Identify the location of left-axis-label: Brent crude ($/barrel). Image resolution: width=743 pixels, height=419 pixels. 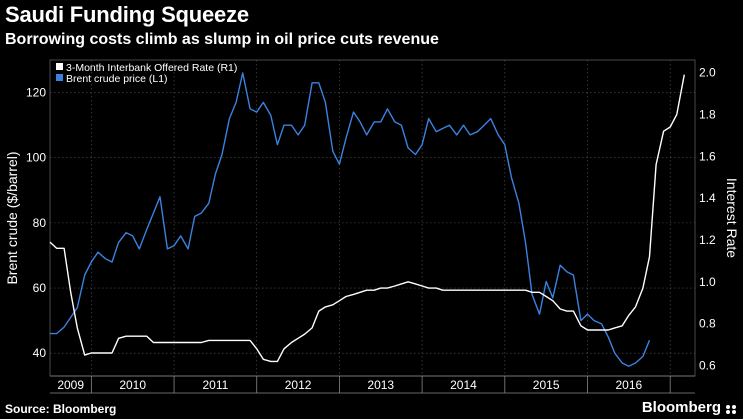
(12, 217).